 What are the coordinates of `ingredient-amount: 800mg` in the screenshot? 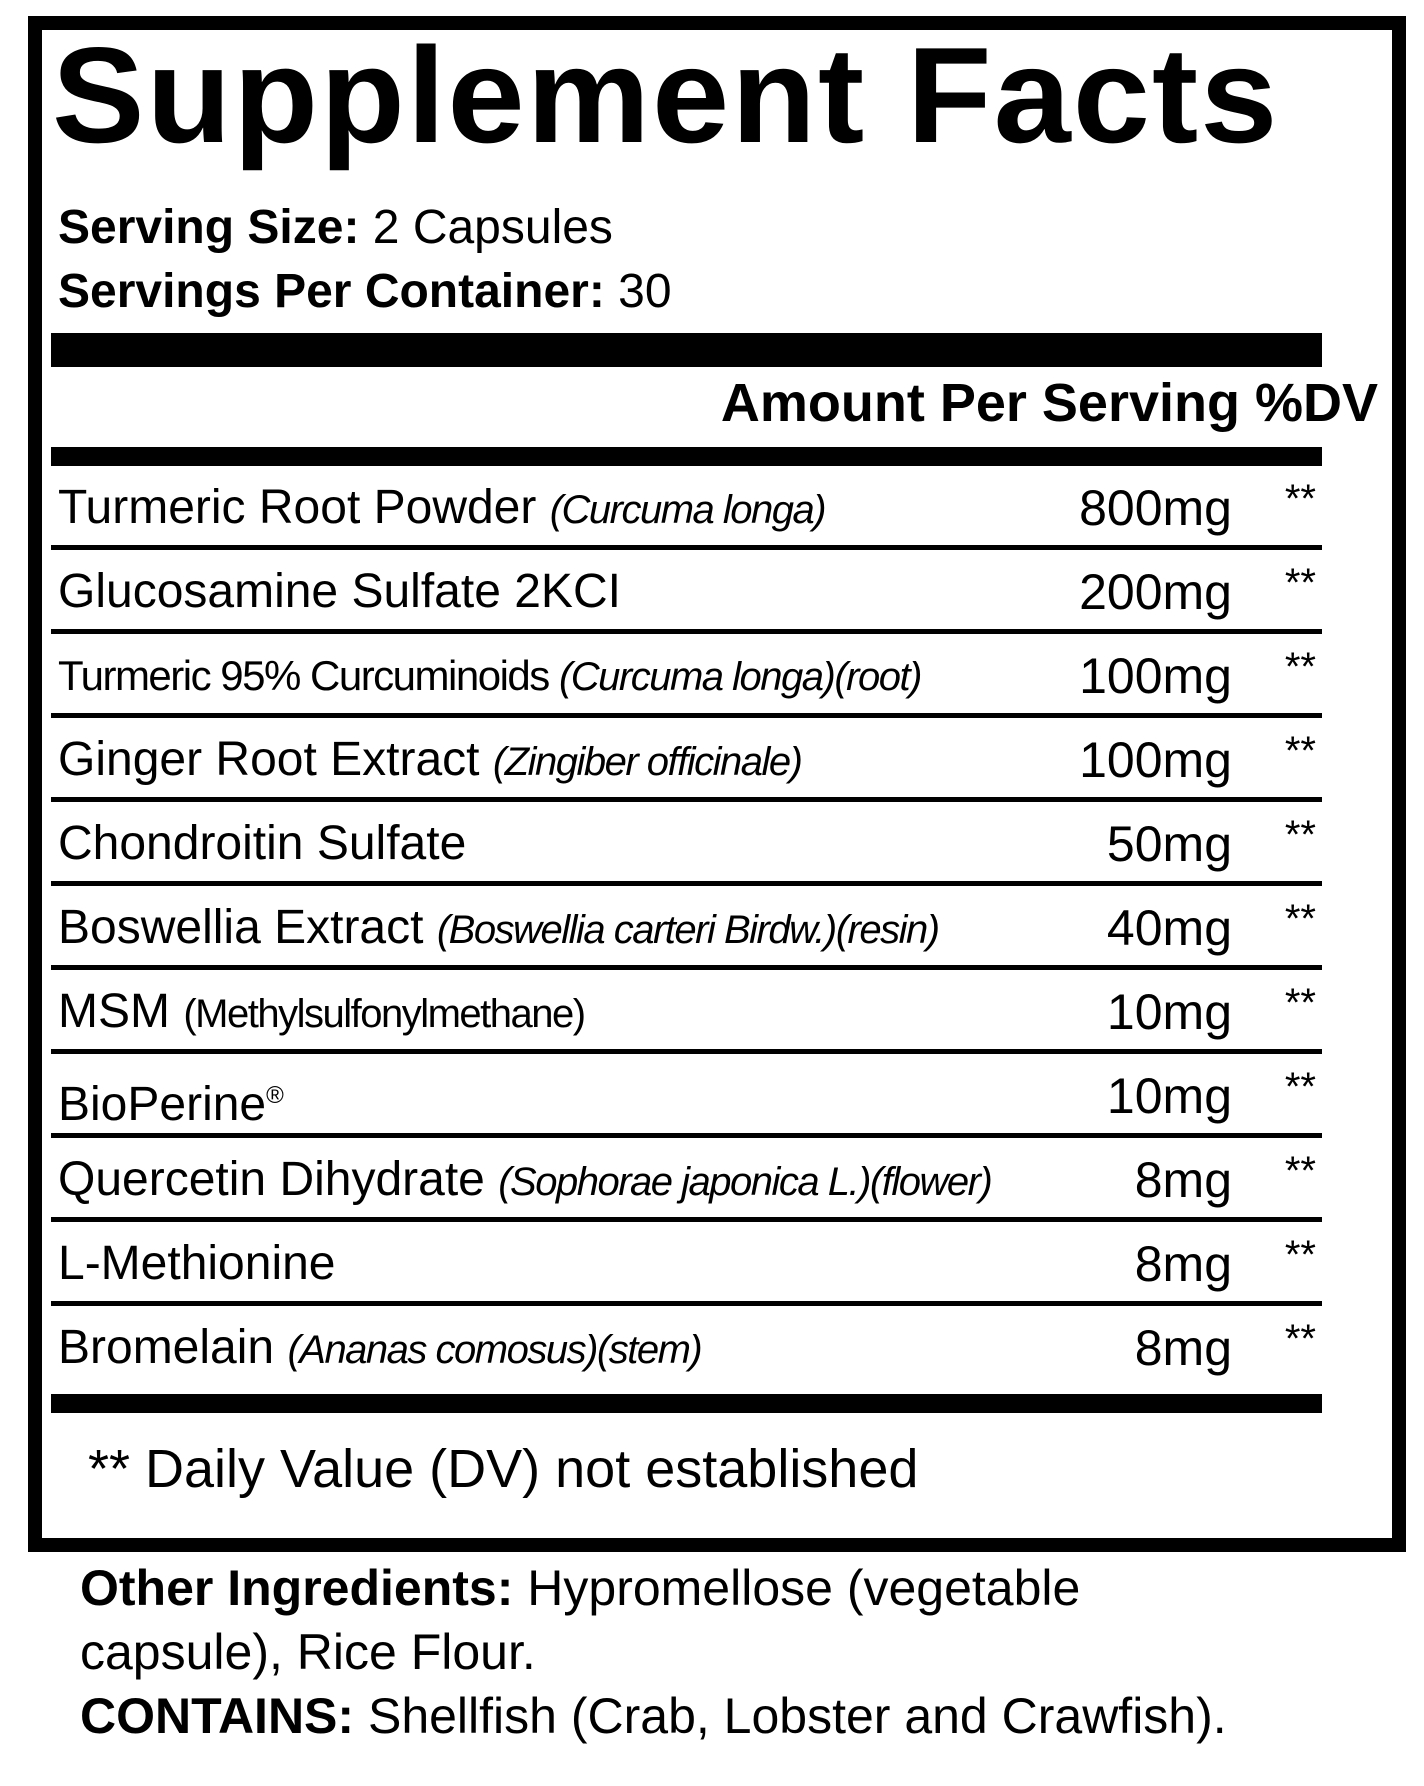 It's located at (1155, 508).